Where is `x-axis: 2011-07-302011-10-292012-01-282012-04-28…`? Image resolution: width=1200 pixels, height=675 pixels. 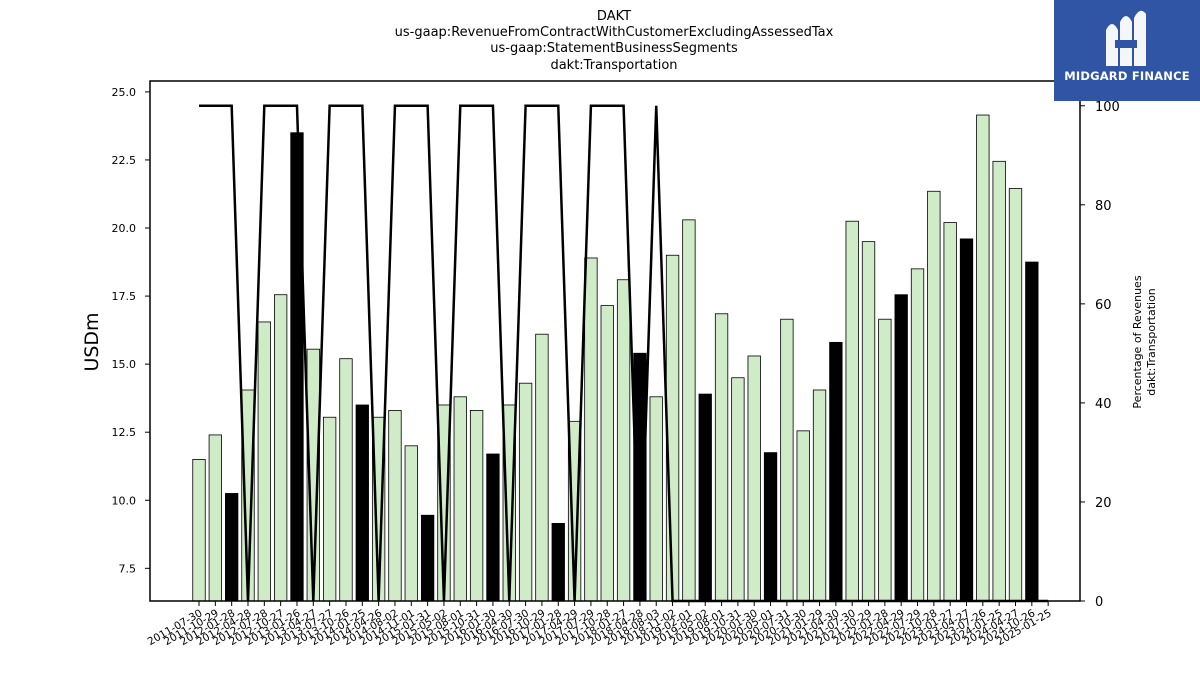 x-axis: 2011-07-302011-10-292012-01-282012-04-28… is located at coordinates (600, 624).